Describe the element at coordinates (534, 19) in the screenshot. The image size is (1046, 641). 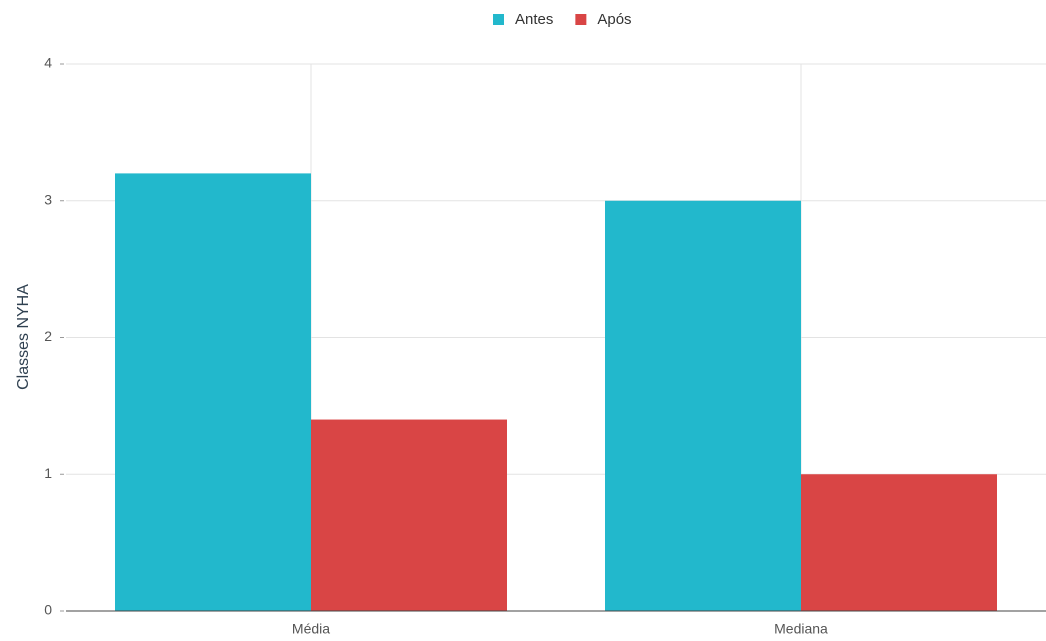
I see `legend-label: Antes` at that location.